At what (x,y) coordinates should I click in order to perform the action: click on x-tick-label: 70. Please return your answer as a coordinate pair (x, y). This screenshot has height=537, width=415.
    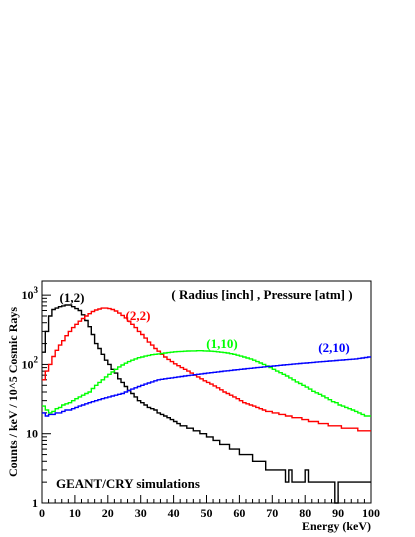
    Looking at the image, I should click on (272, 513).